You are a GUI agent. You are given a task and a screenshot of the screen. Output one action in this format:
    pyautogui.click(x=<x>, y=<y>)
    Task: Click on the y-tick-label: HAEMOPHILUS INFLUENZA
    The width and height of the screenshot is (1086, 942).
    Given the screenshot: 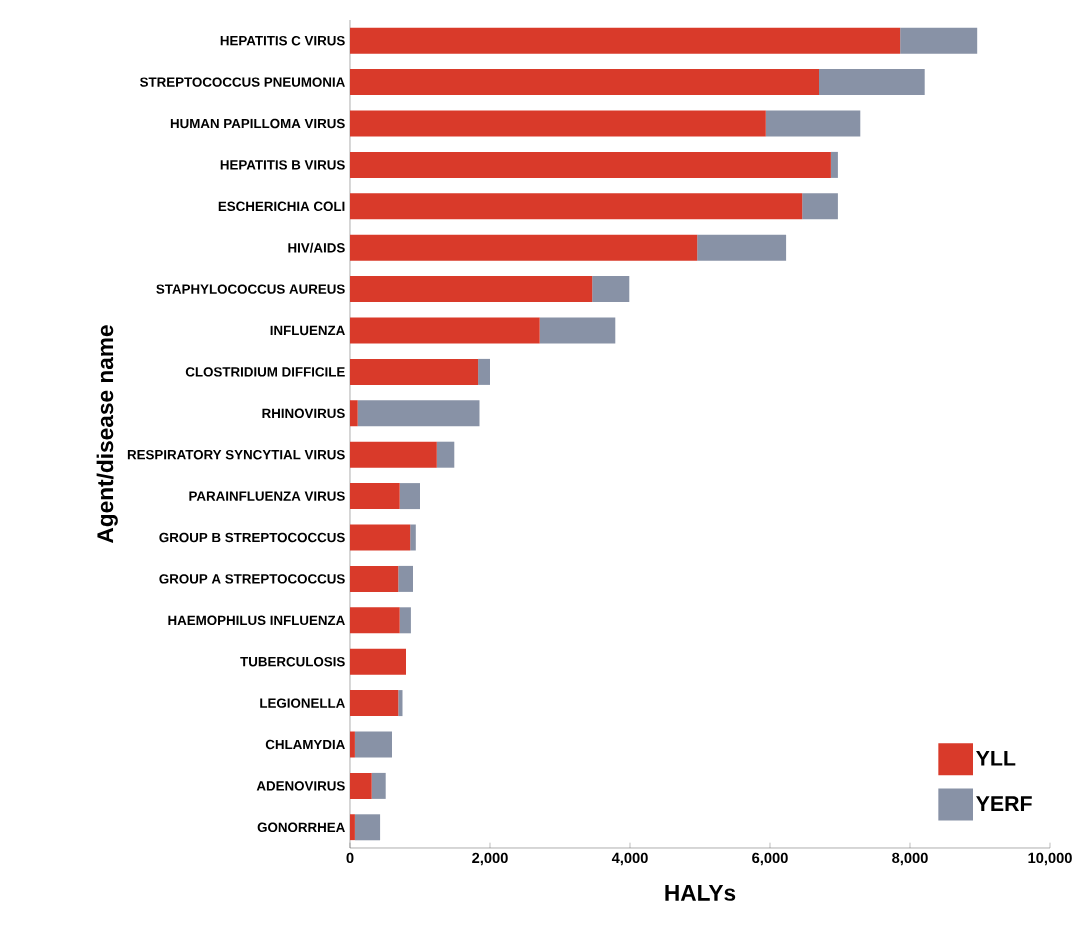 What is the action you would take?
    pyautogui.click(x=256, y=620)
    